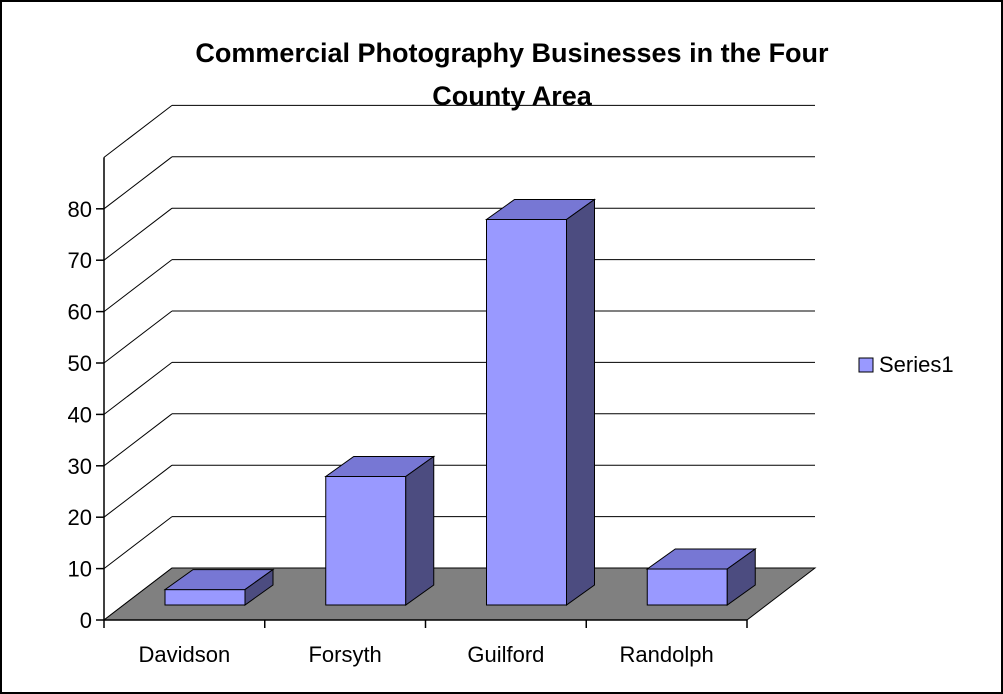 This screenshot has width=1003, height=694. I want to click on bar-randolph, so click(687, 587).